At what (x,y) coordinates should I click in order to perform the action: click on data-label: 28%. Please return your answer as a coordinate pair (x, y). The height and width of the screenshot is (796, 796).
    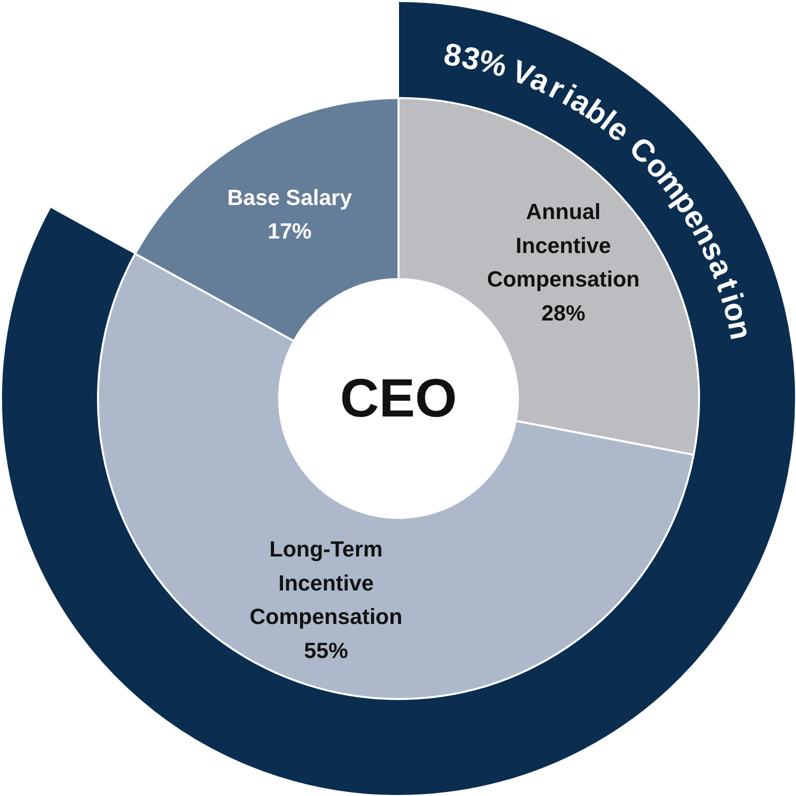
    Looking at the image, I should click on (563, 313).